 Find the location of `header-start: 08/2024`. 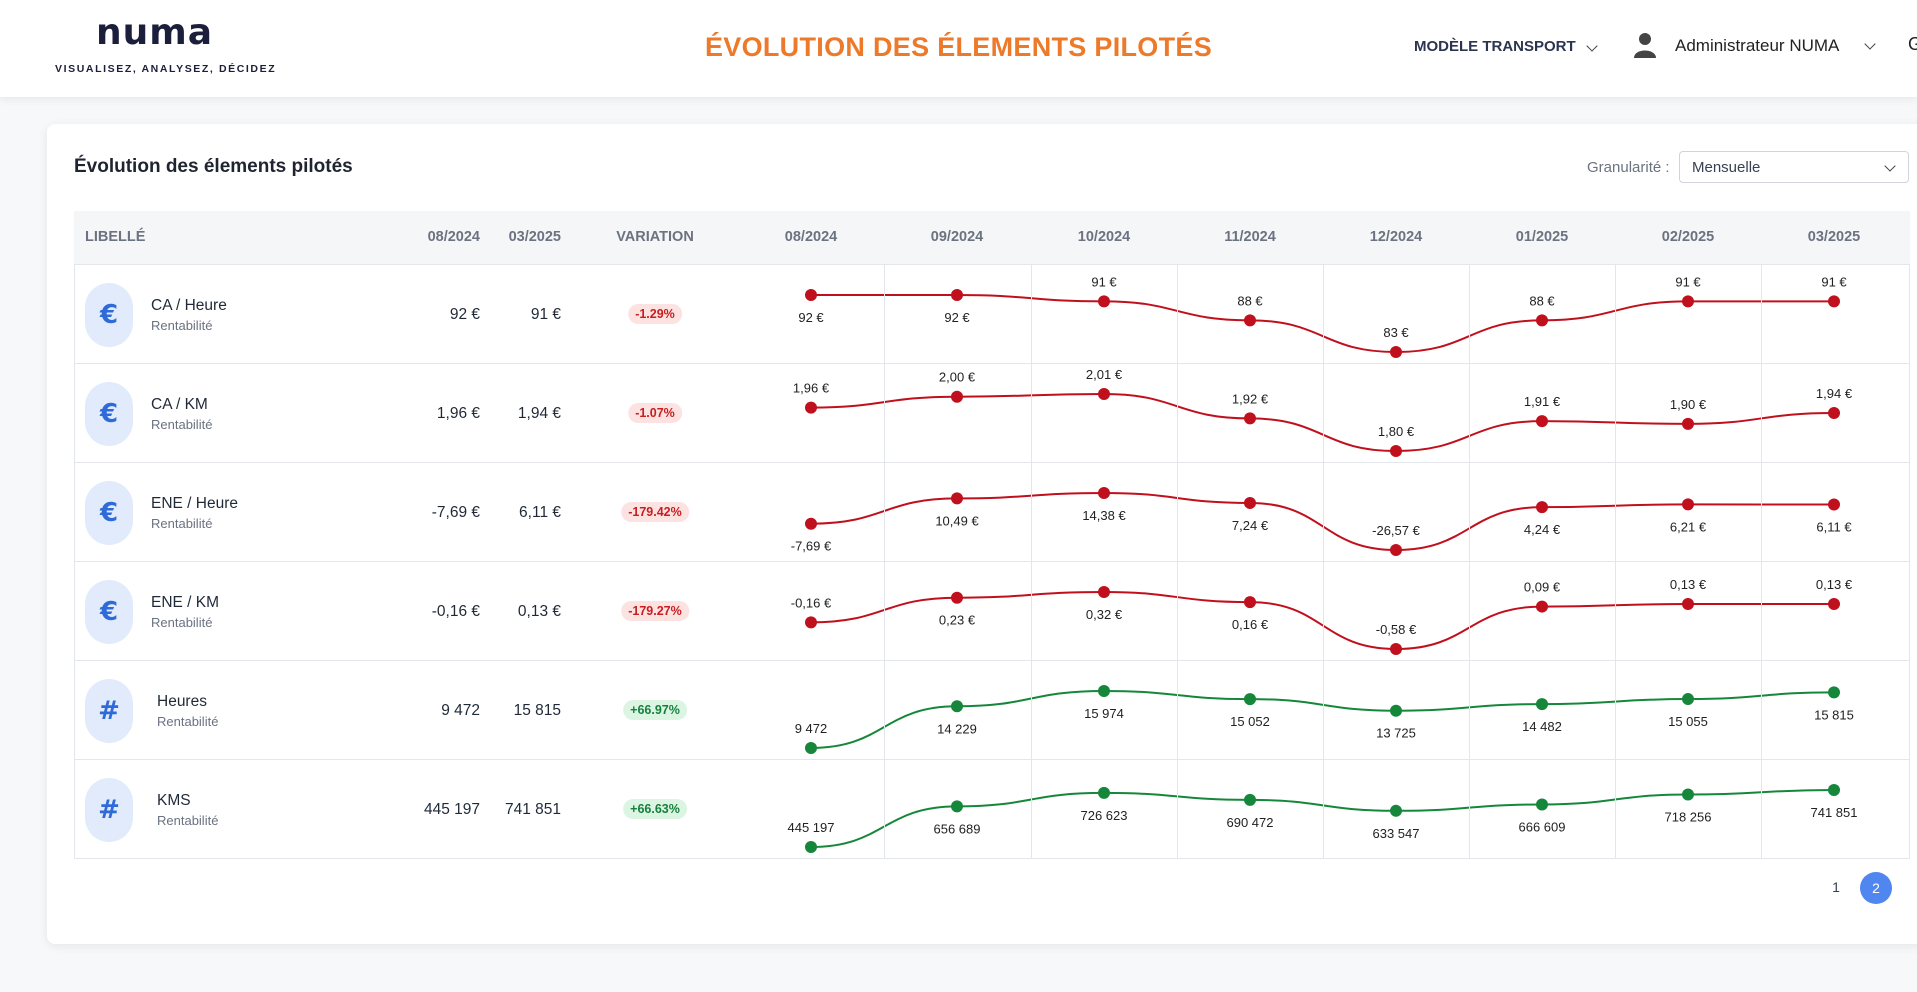

header-start: 08/2024 is located at coordinates (453, 237).